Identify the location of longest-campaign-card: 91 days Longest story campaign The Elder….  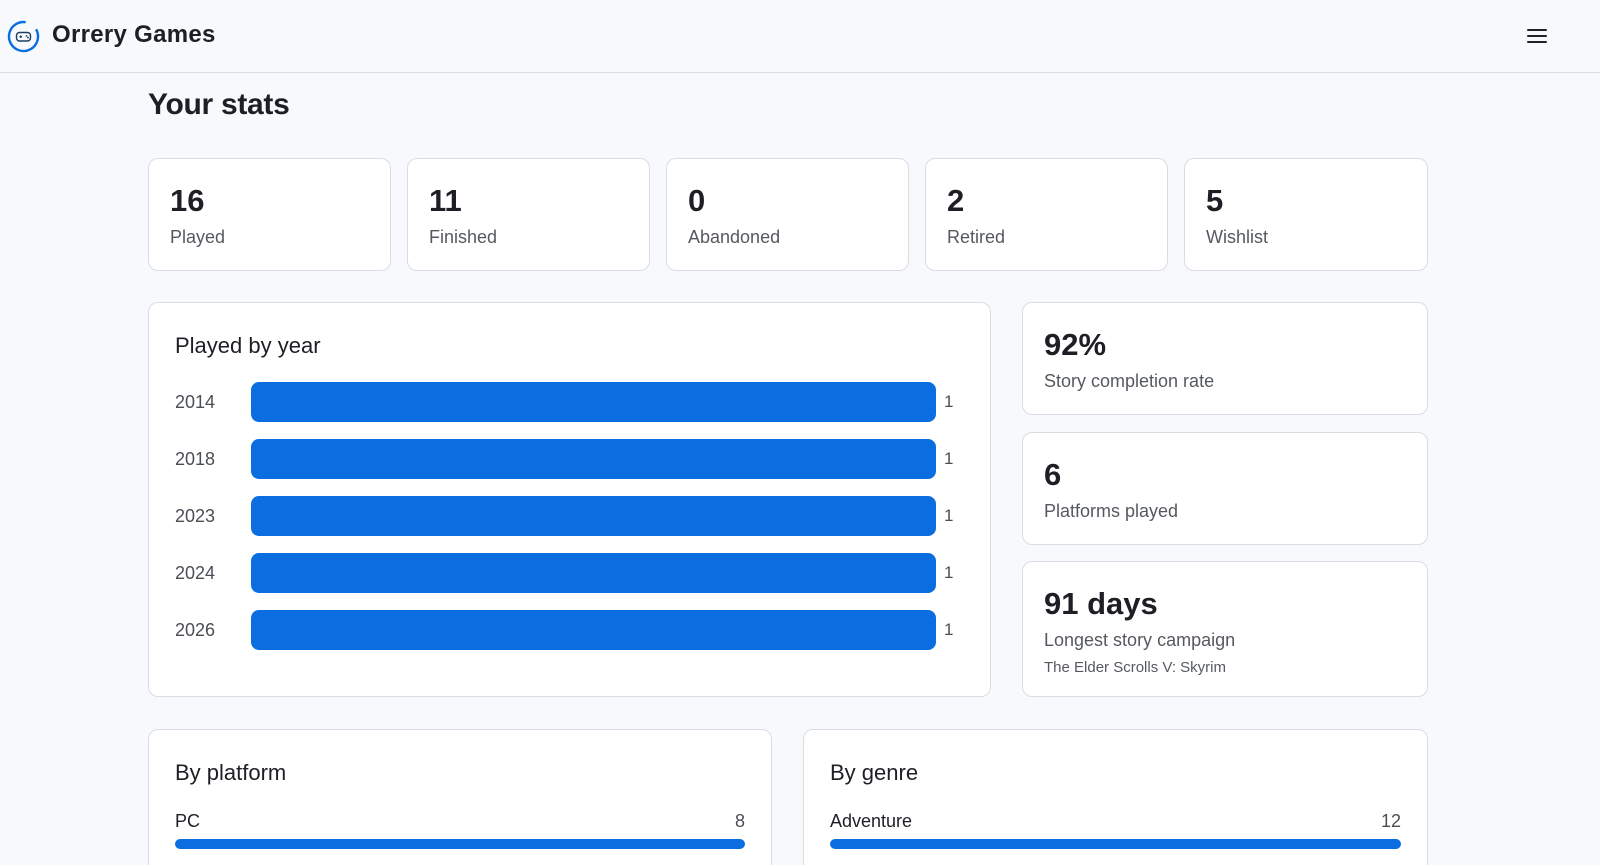
(1225, 629).